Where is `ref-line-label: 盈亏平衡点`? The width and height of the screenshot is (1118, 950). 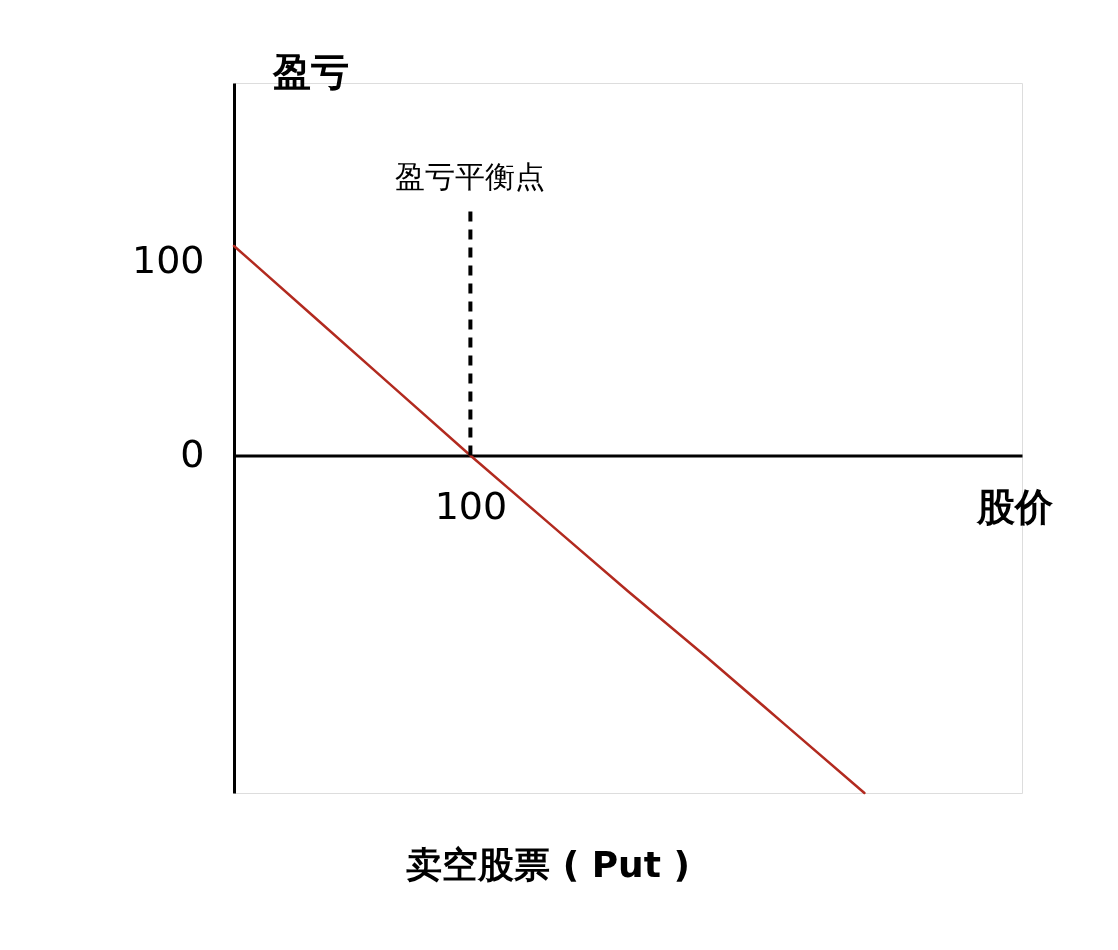 ref-line-label: 盈亏平衡点 is located at coordinates (470, 176).